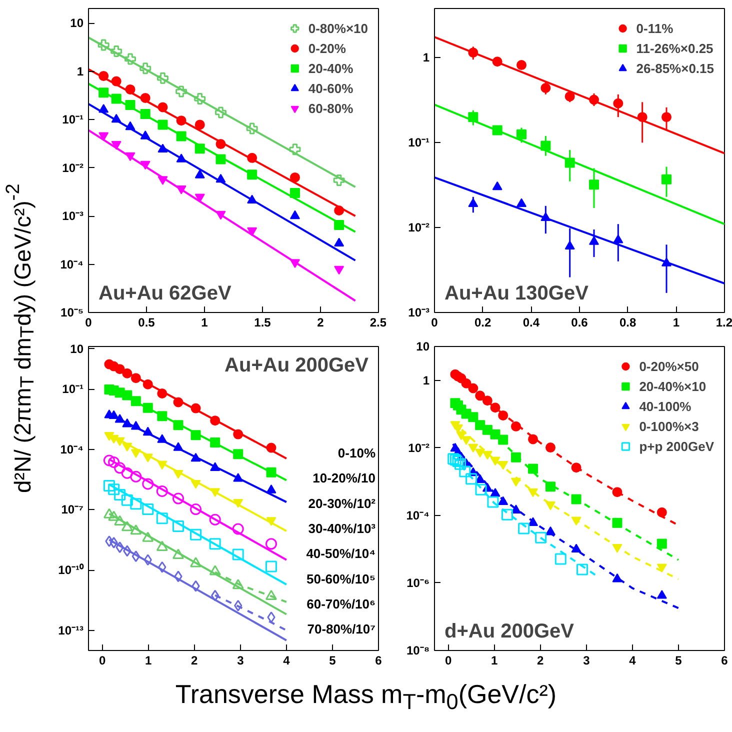  I want to click on legend-label: 20-40%, so click(331, 68).